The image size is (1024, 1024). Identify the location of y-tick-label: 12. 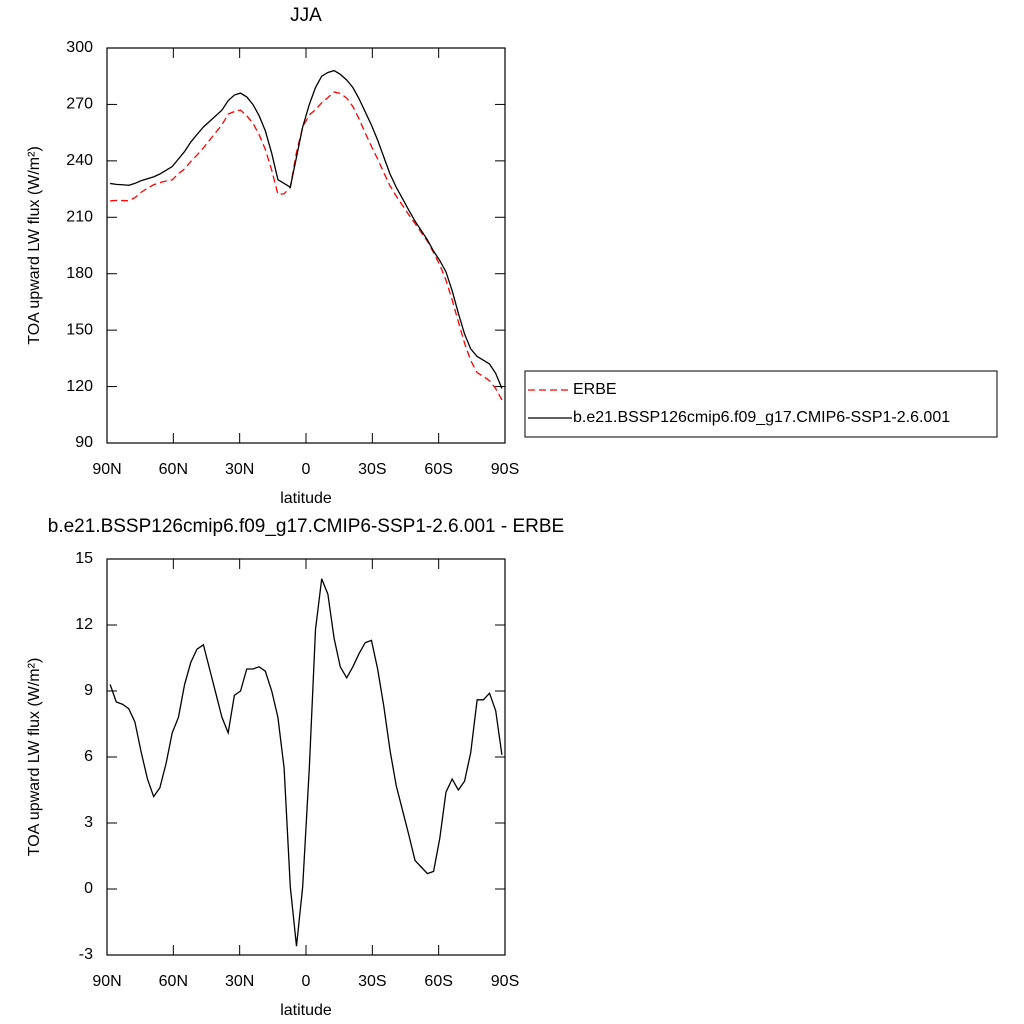
(84, 624).